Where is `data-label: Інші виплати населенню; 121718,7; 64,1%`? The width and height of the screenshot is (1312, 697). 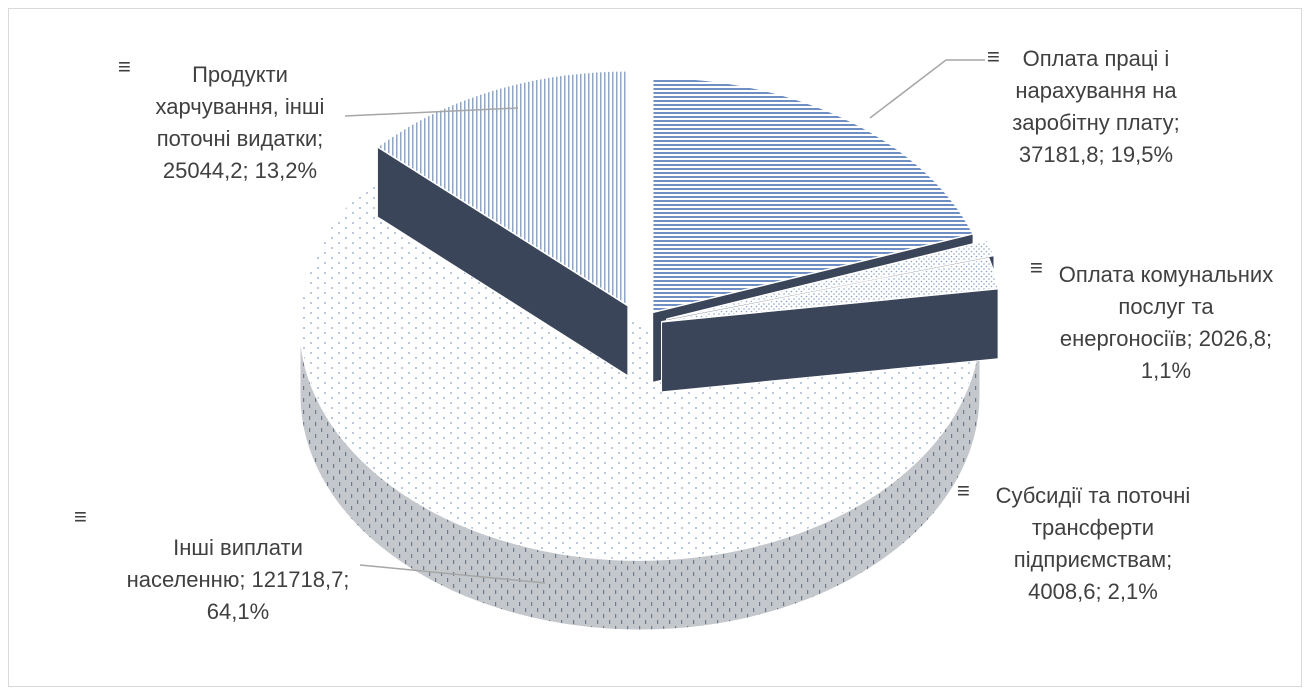 data-label: Інші виплати населенню; 121718,7; 64,1% is located at coordinates (238, 579).